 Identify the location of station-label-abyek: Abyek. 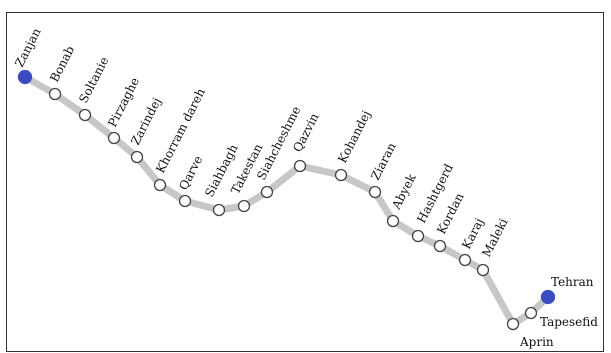
(404, 191).